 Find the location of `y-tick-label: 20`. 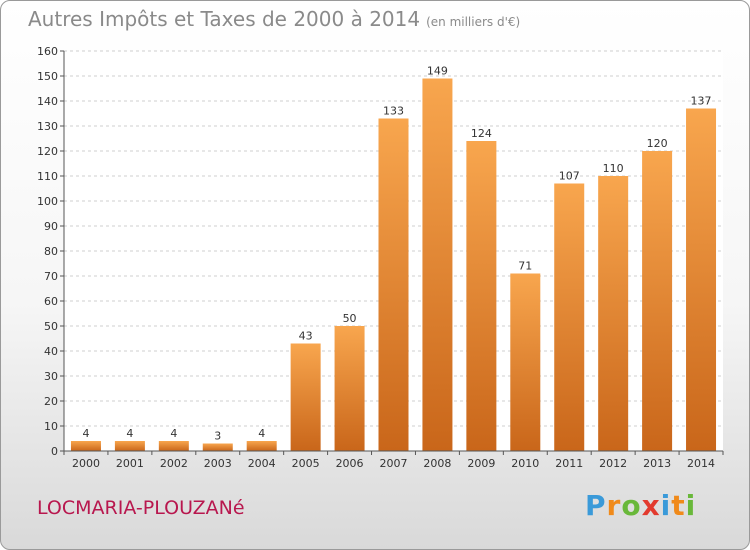

y-tick-label: 20 is located at coordinates (51, 401).